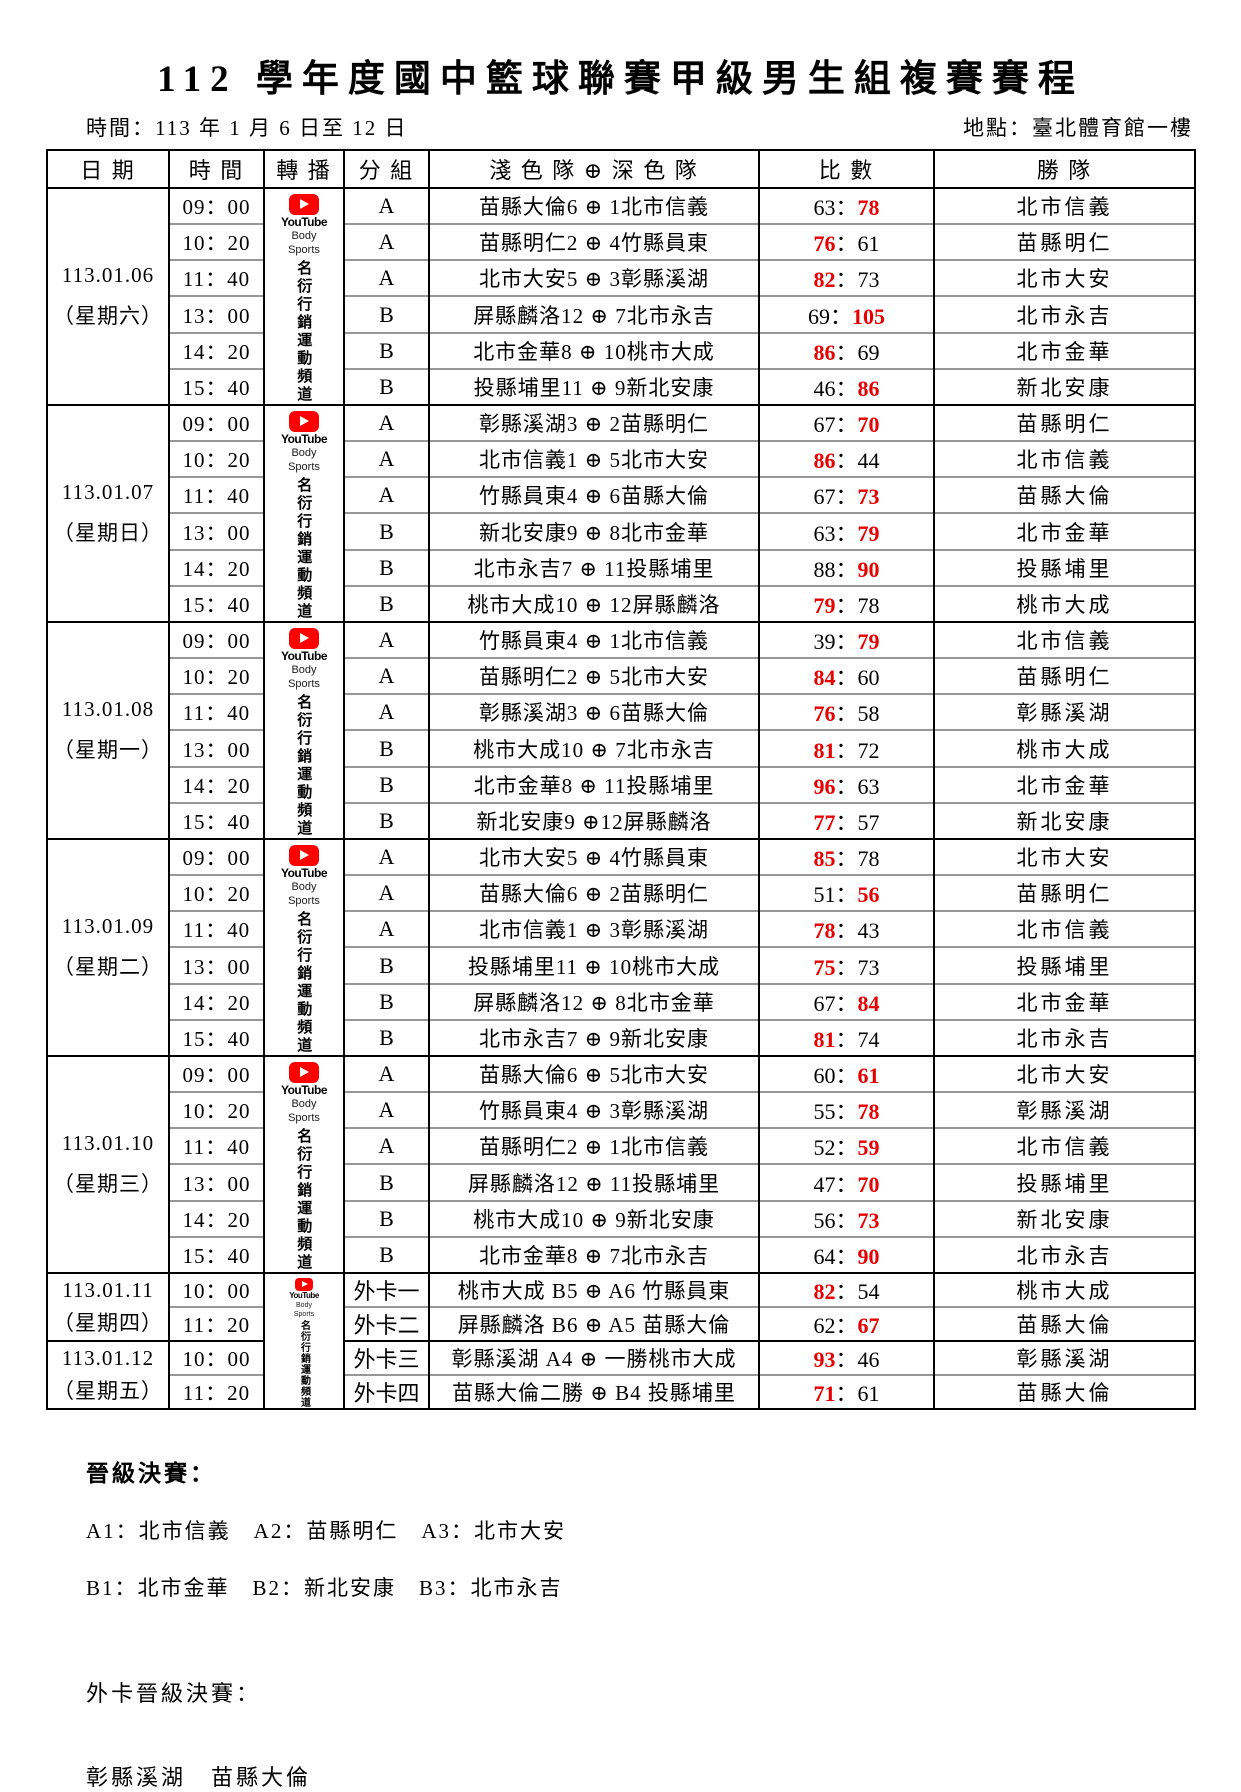  What do you see at coordinates (108, 296) in the screenshot?
I see `date-cell: 113.01.06 （星期六）` at bounding box center [108, 296].